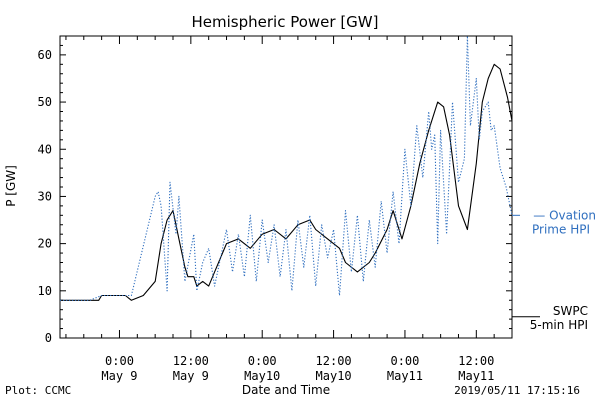 This screenshot has width=600, height=400. Describe the element at coordinates (561, 229) in the screenshot. I see `legend-ovation-line2: Prime HPI` at that location.